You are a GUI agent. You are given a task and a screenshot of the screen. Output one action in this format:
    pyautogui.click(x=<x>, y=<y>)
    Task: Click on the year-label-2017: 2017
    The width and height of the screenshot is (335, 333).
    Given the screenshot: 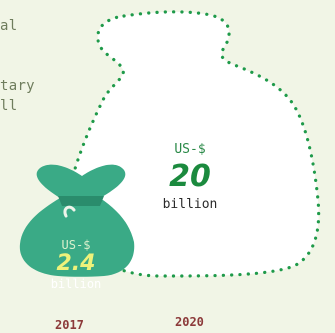 What is the action you would take?
    pyautogui.click(x=69, y=325)
    